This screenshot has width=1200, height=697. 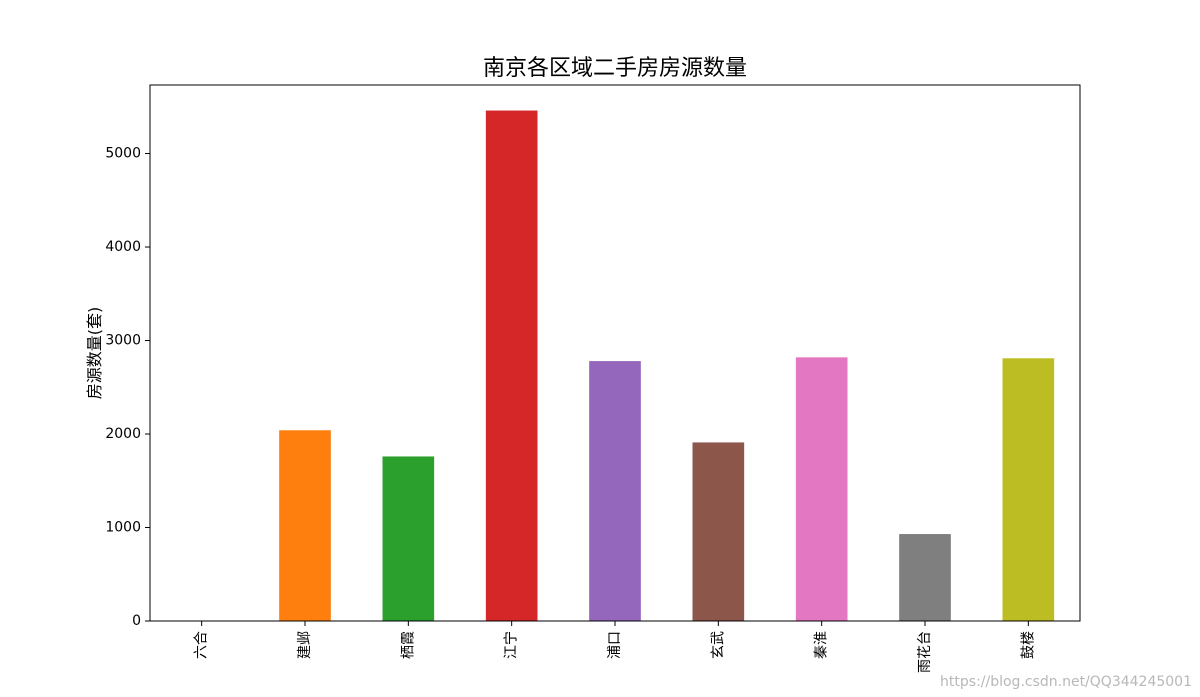 What do you see at coordinates (615, 68) in the screenshot?
I see `chart-title: 南京各区域二手房房源数量` at bounding box center [615, 68].